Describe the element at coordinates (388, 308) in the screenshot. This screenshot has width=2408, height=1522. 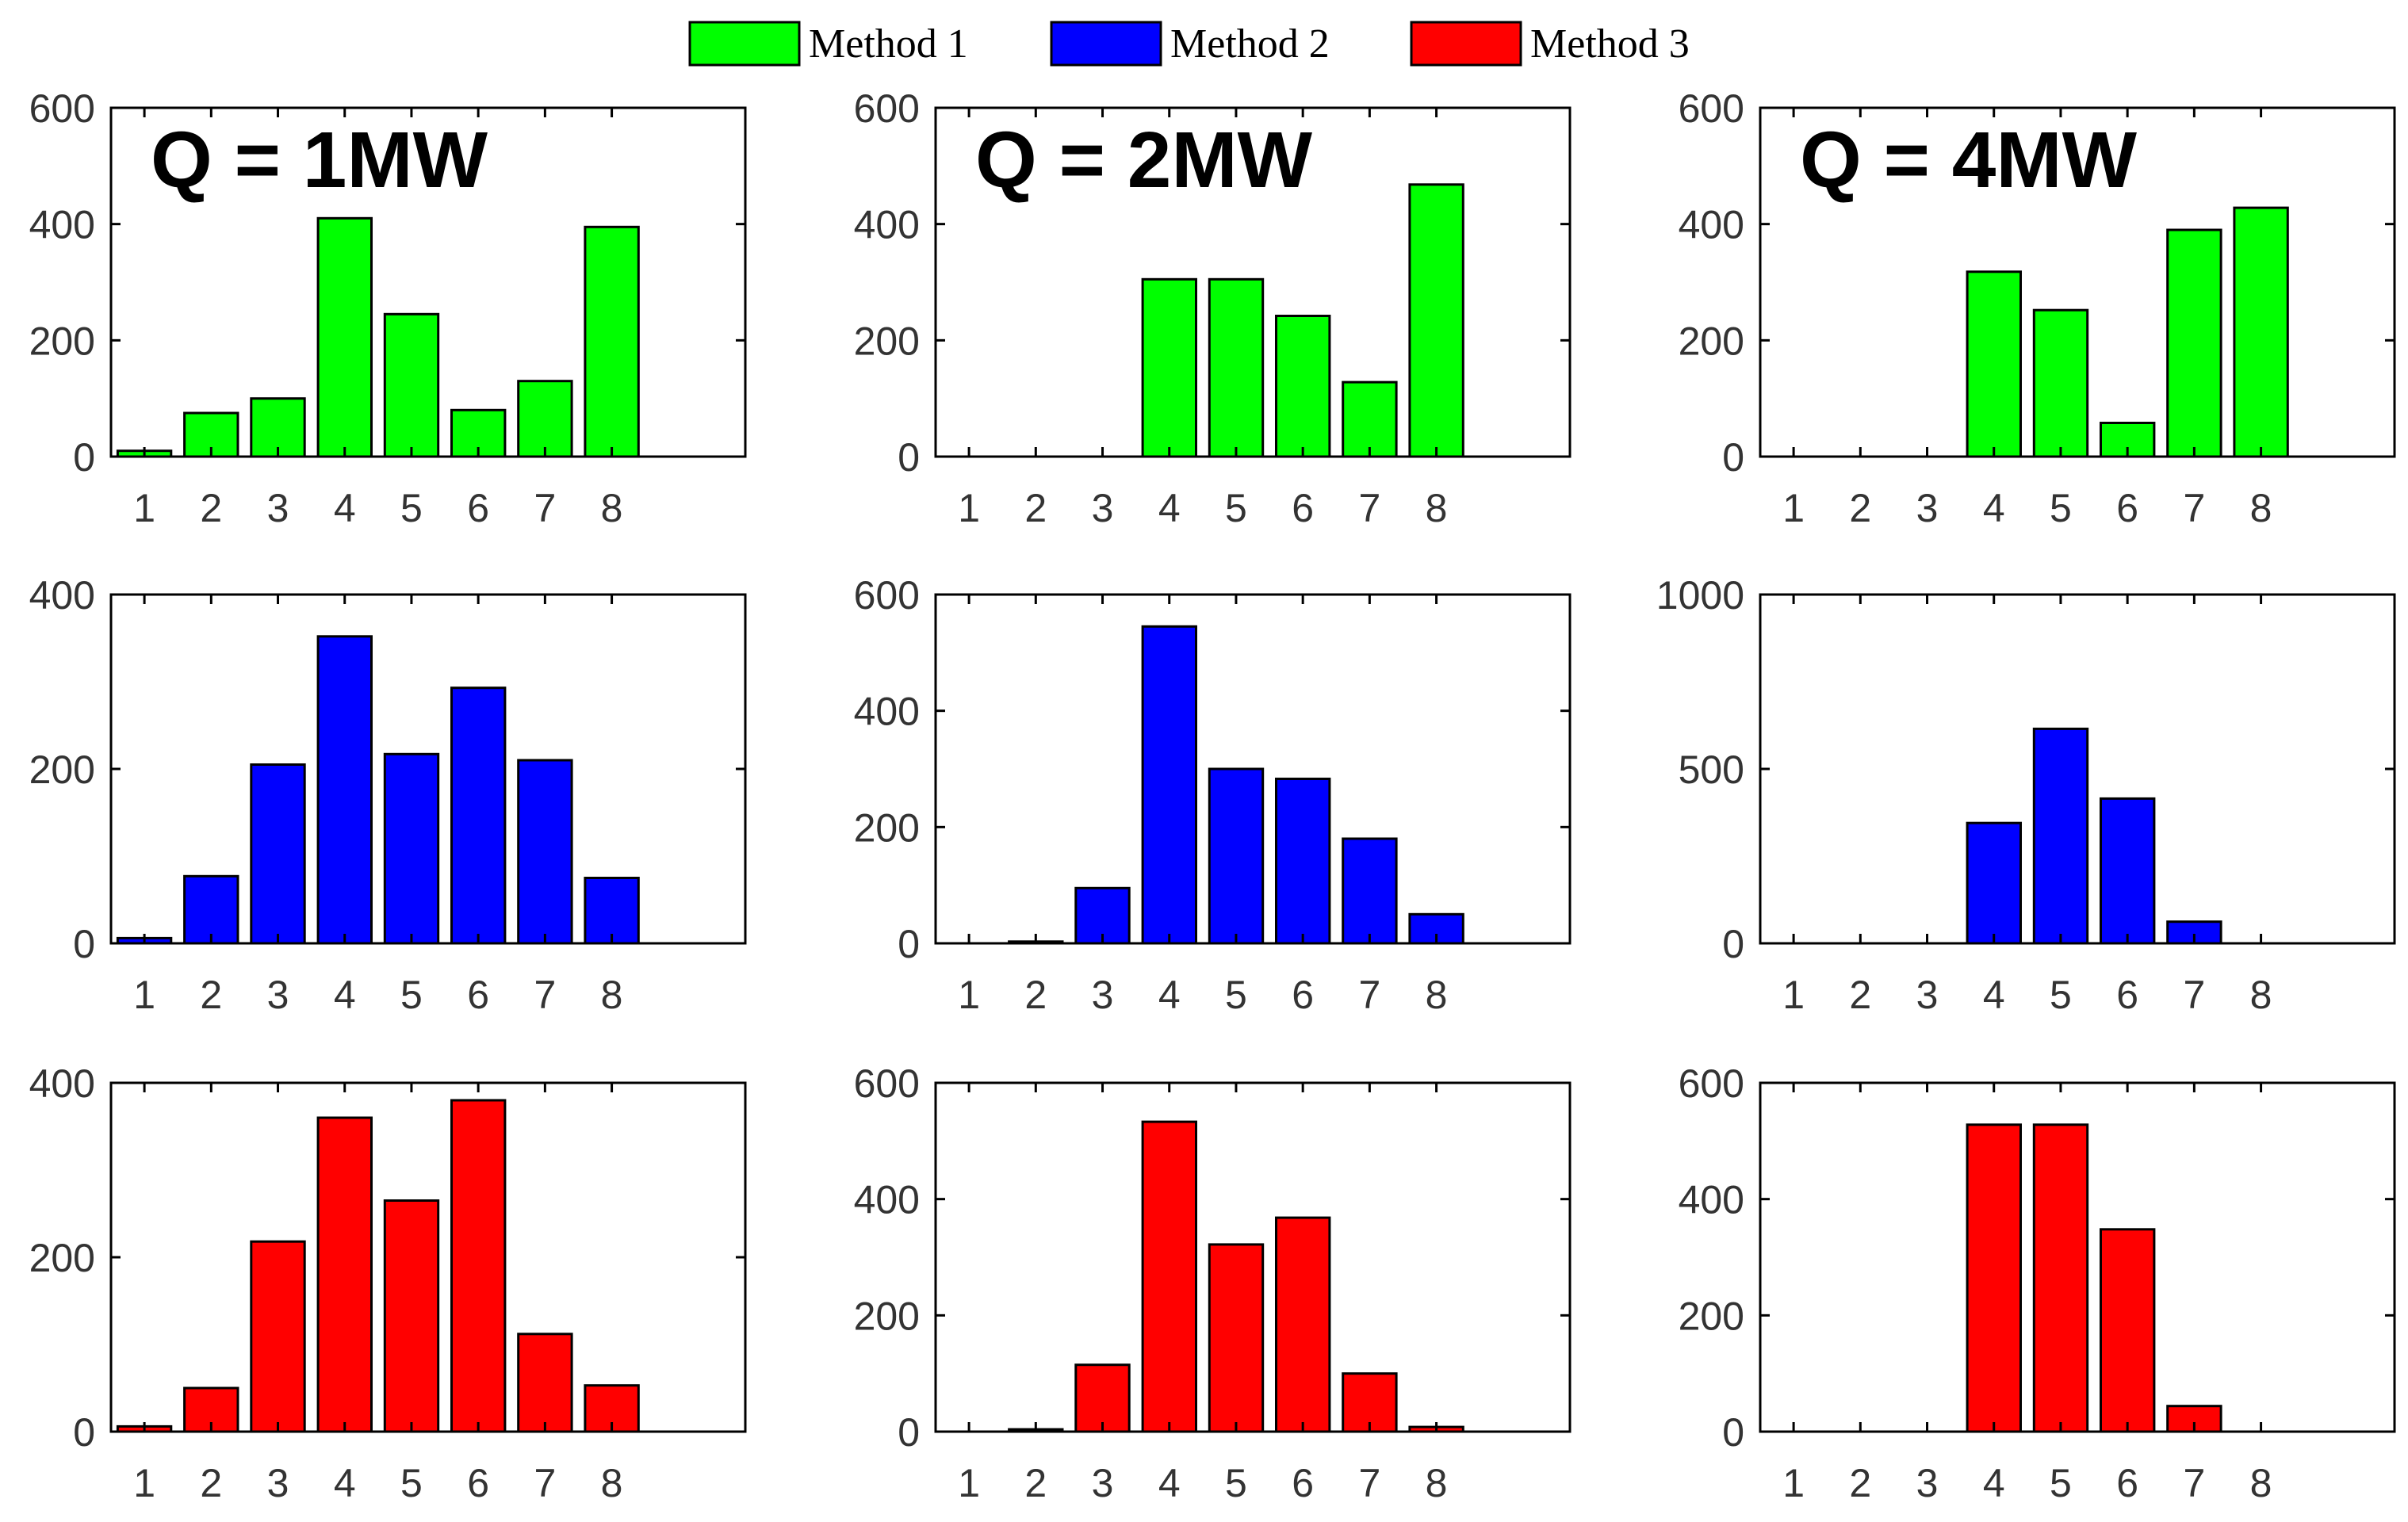
I see `panel-1-1: 0 200 400 600 1 2 3 4 5 6 7 8 Q = 1MW` at that location.